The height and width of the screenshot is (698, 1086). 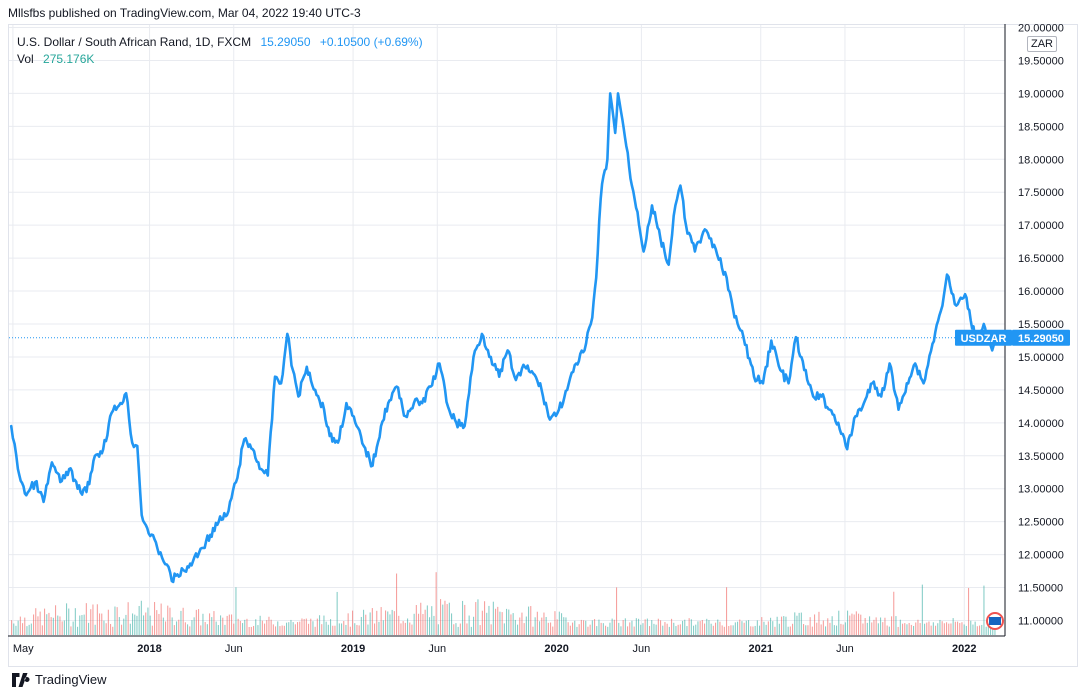 What do you see at coordinates (1041, 226) in the screenshot?
I see `y-tick-label: 17.00000` at bounding box center [1041, 226].